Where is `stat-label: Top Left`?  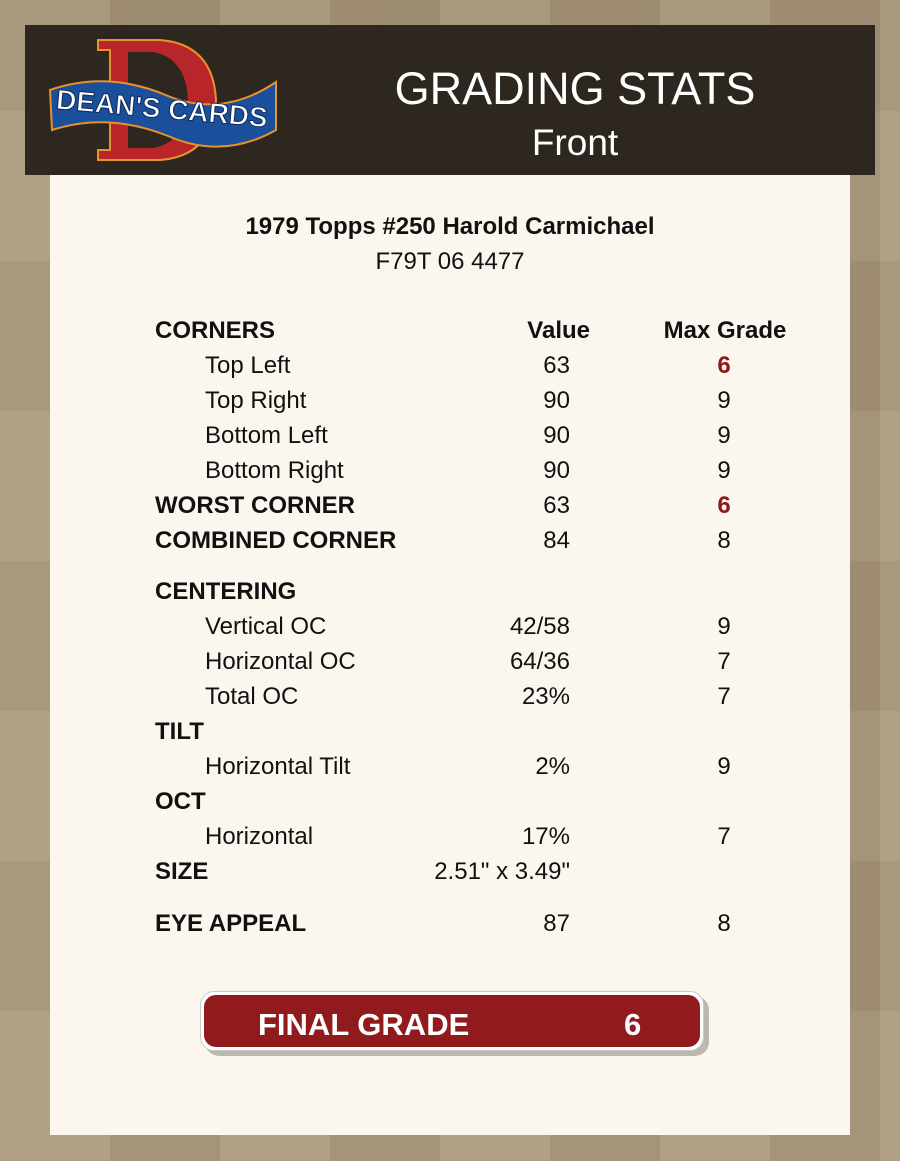 stat-label: Top Left is located at coordinates (248, 365).